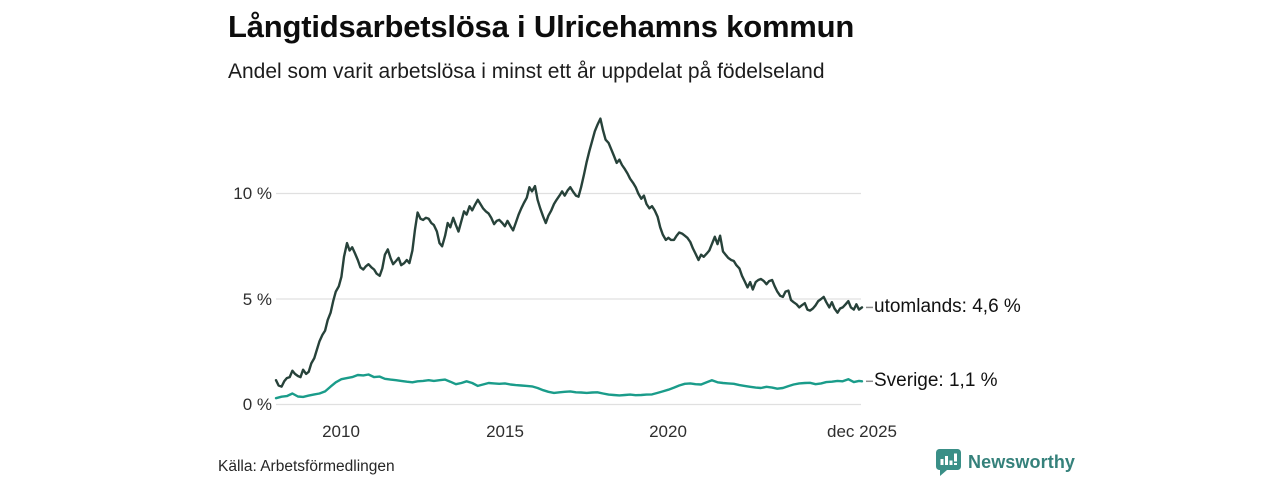  I want to click on series-label-utomlands: utomlands: 4,6 %, so click(947, 307).